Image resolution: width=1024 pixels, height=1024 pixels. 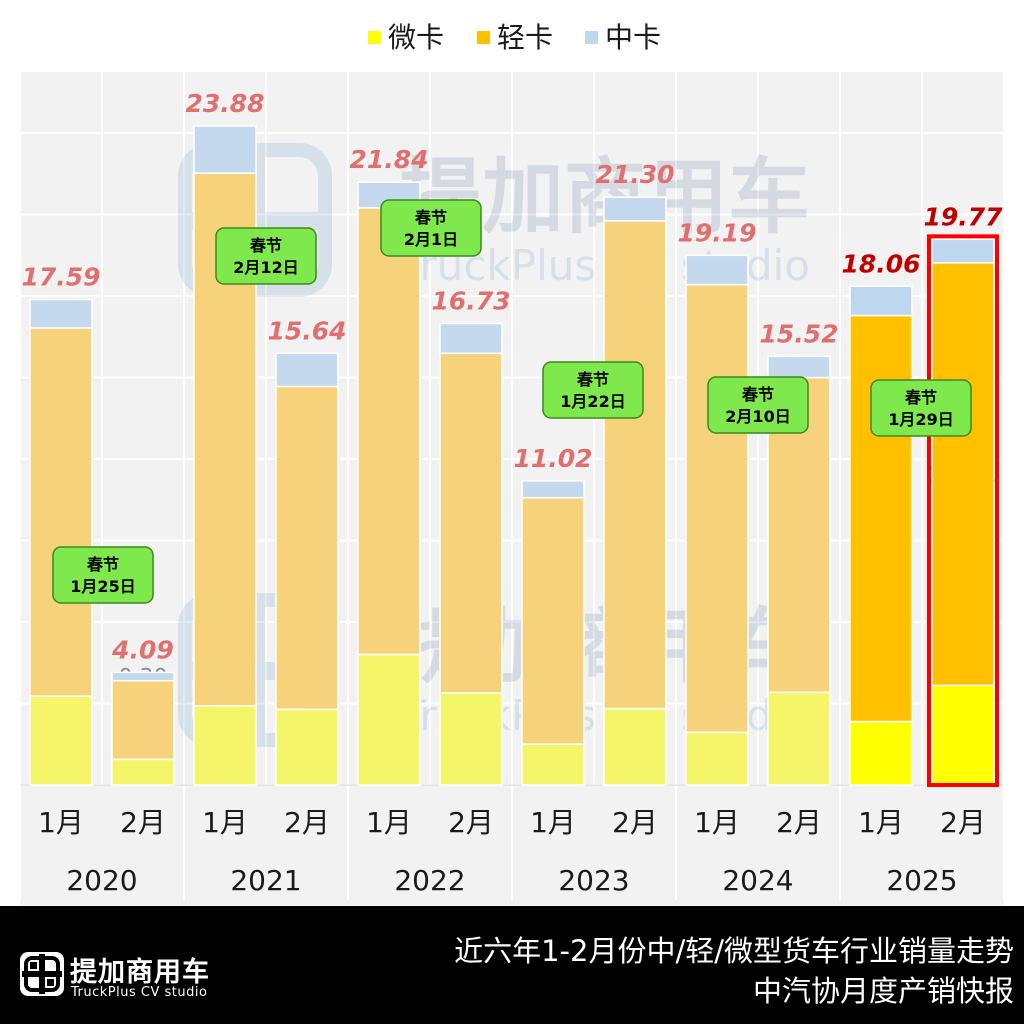 What do you see at coordinates (920, 419) in the screenshot?
I see `callout-date: 1月29日` at bounding box center [920, 419].